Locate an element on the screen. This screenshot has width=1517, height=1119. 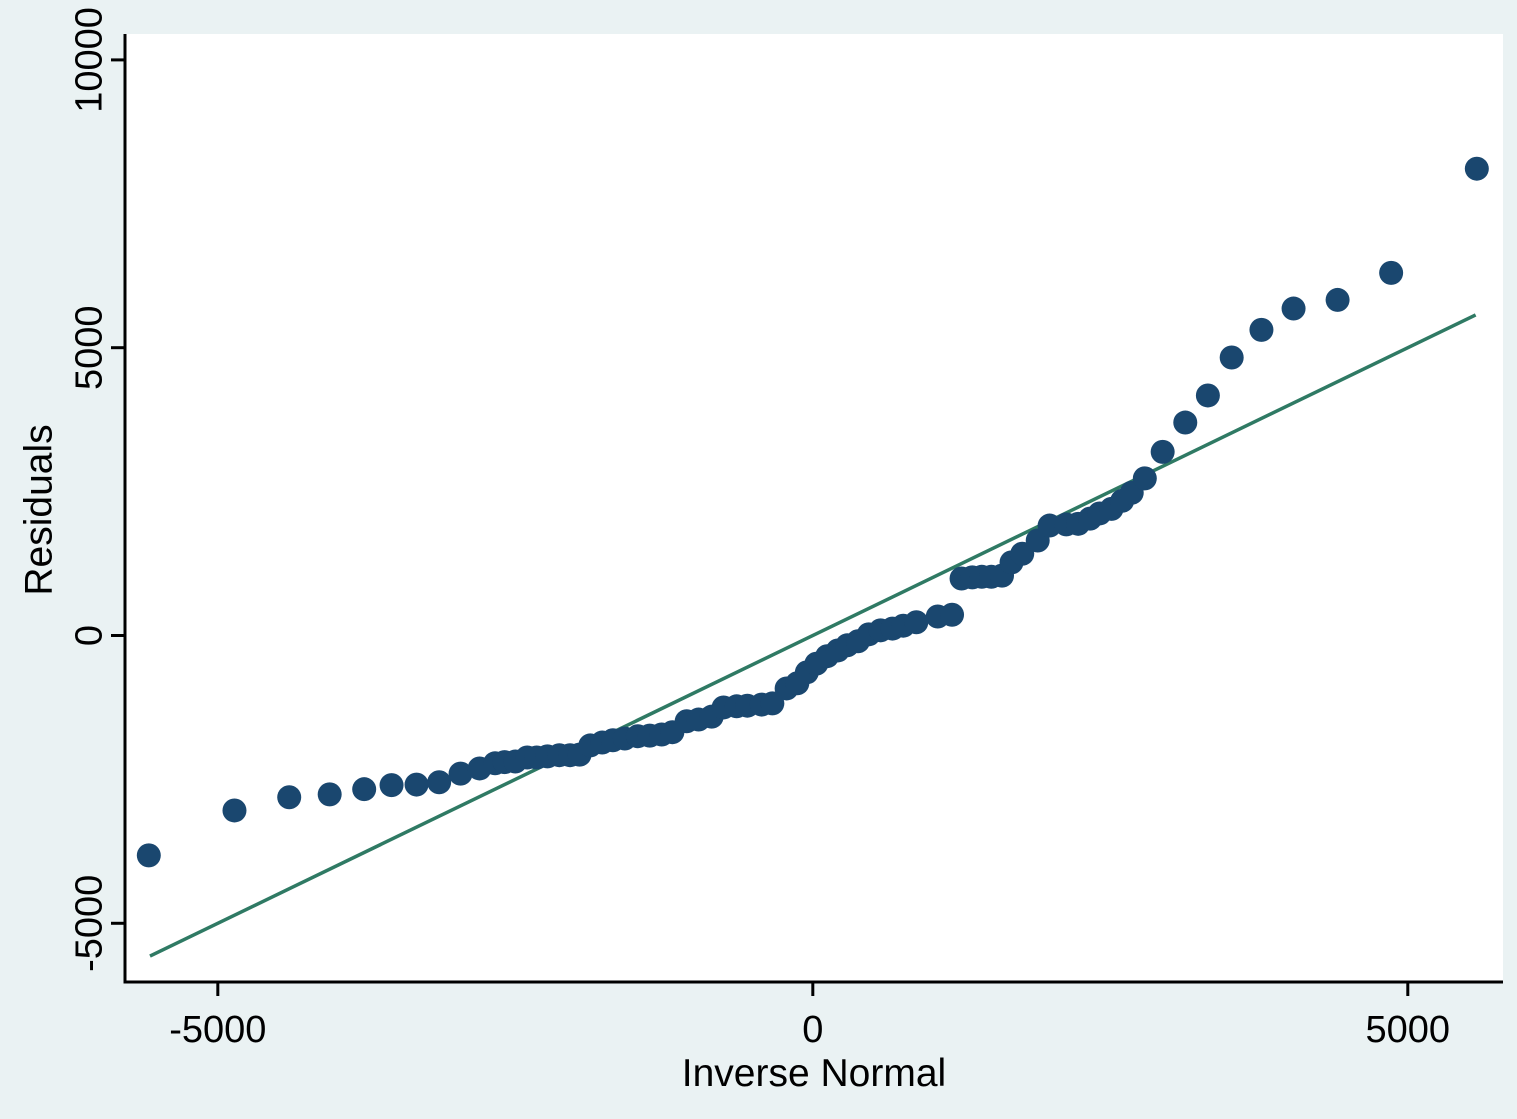
x-tick-label: 5000 is located at coordinates (1408, 1030).